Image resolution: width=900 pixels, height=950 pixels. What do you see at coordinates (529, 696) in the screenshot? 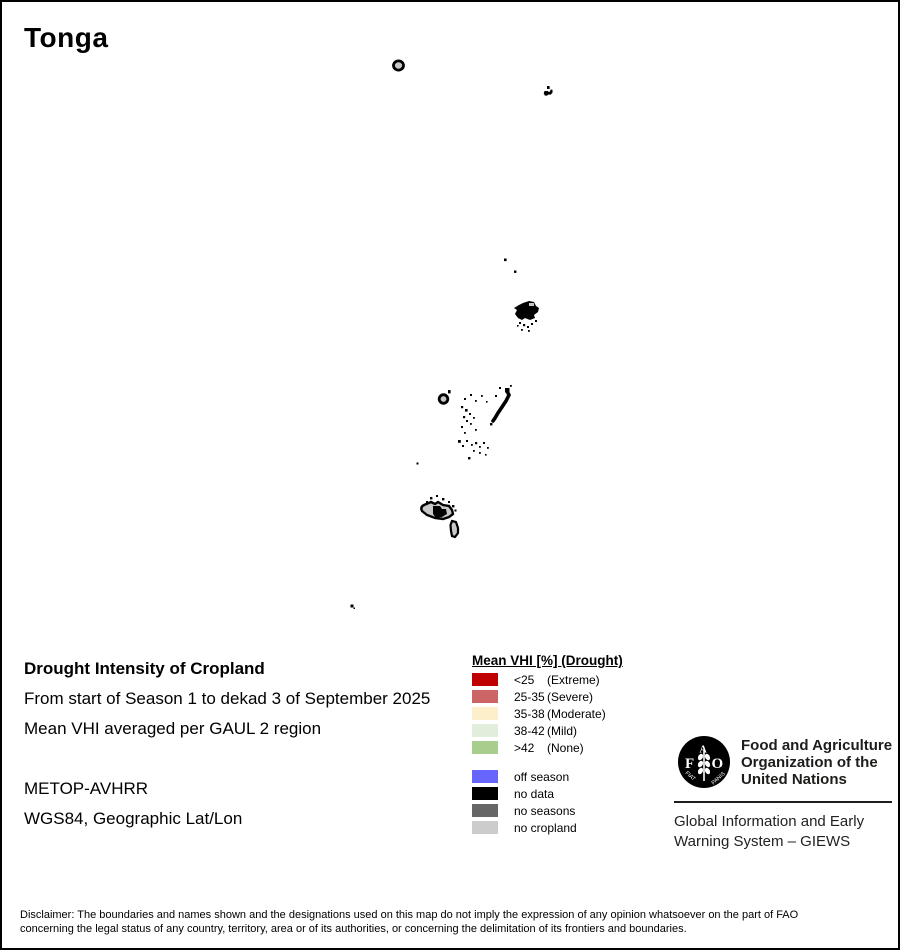
I see `legend-range: 25-35` at bounding box center [529, 696].